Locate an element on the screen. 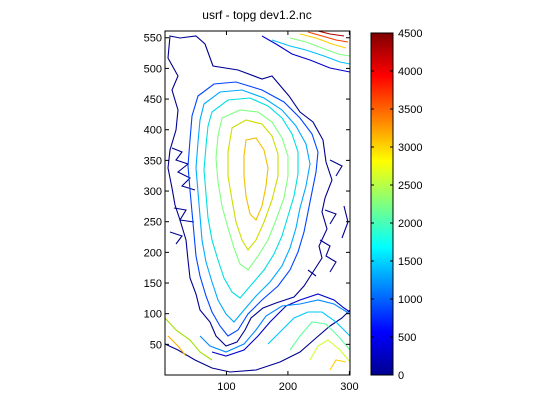  colorbar-tick-label: 4500 is located at coordinates (410, 34).